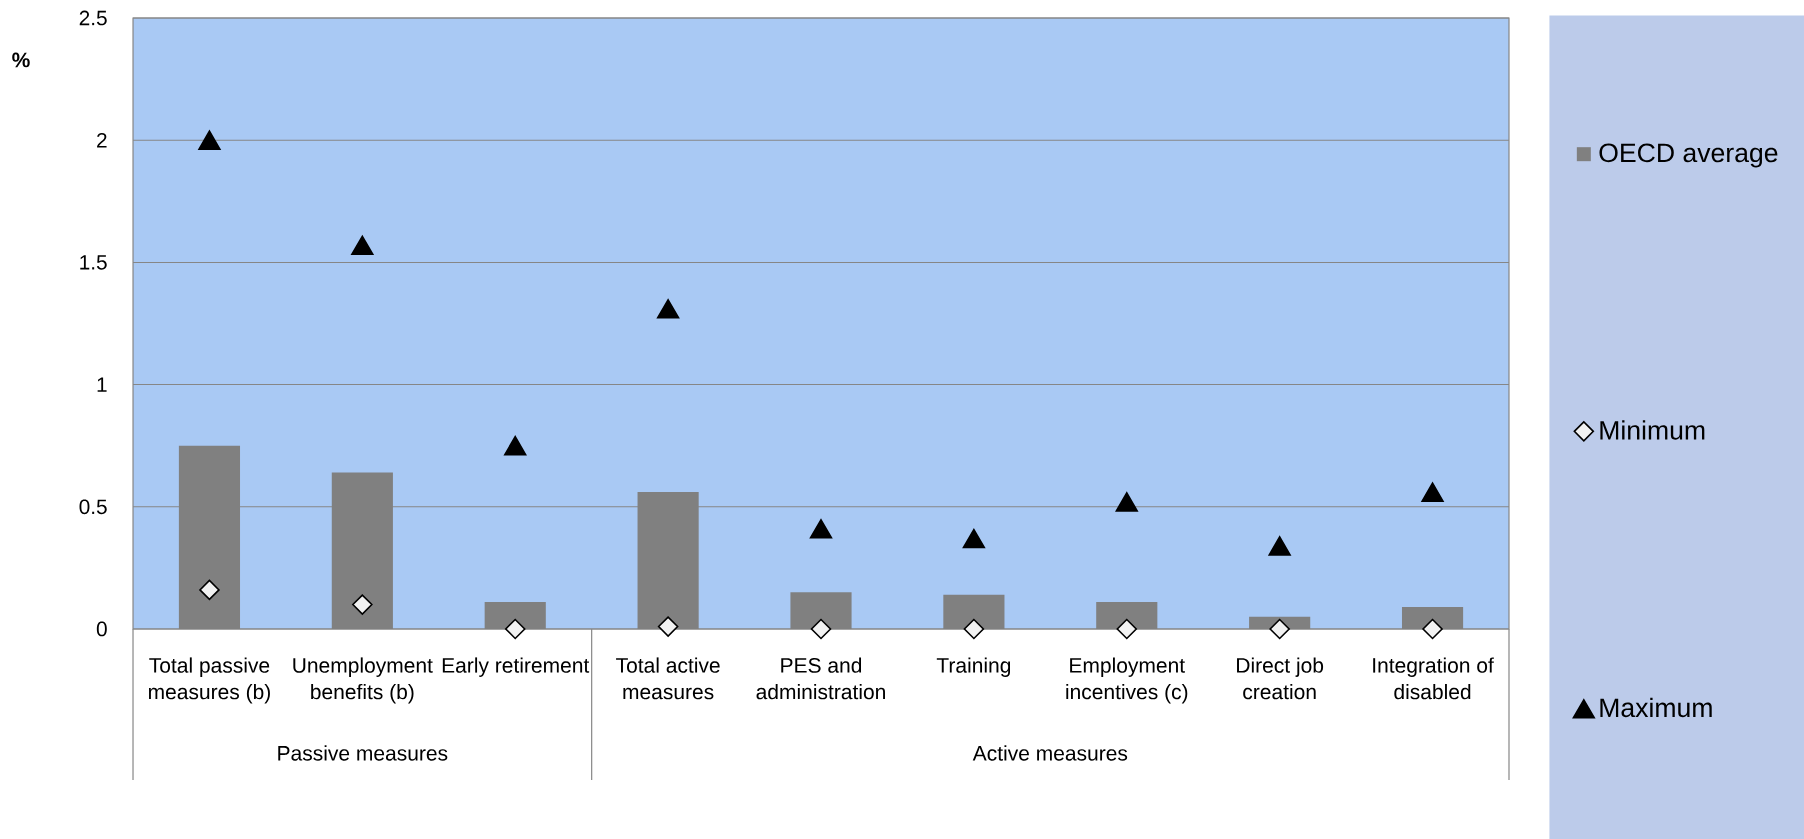 This screenshot has height=839, width=1804. What do you see at coordinates (1652, 430) in the screenshot?
I see `legend-label: Minimum` at bounding box center [1652, 430].